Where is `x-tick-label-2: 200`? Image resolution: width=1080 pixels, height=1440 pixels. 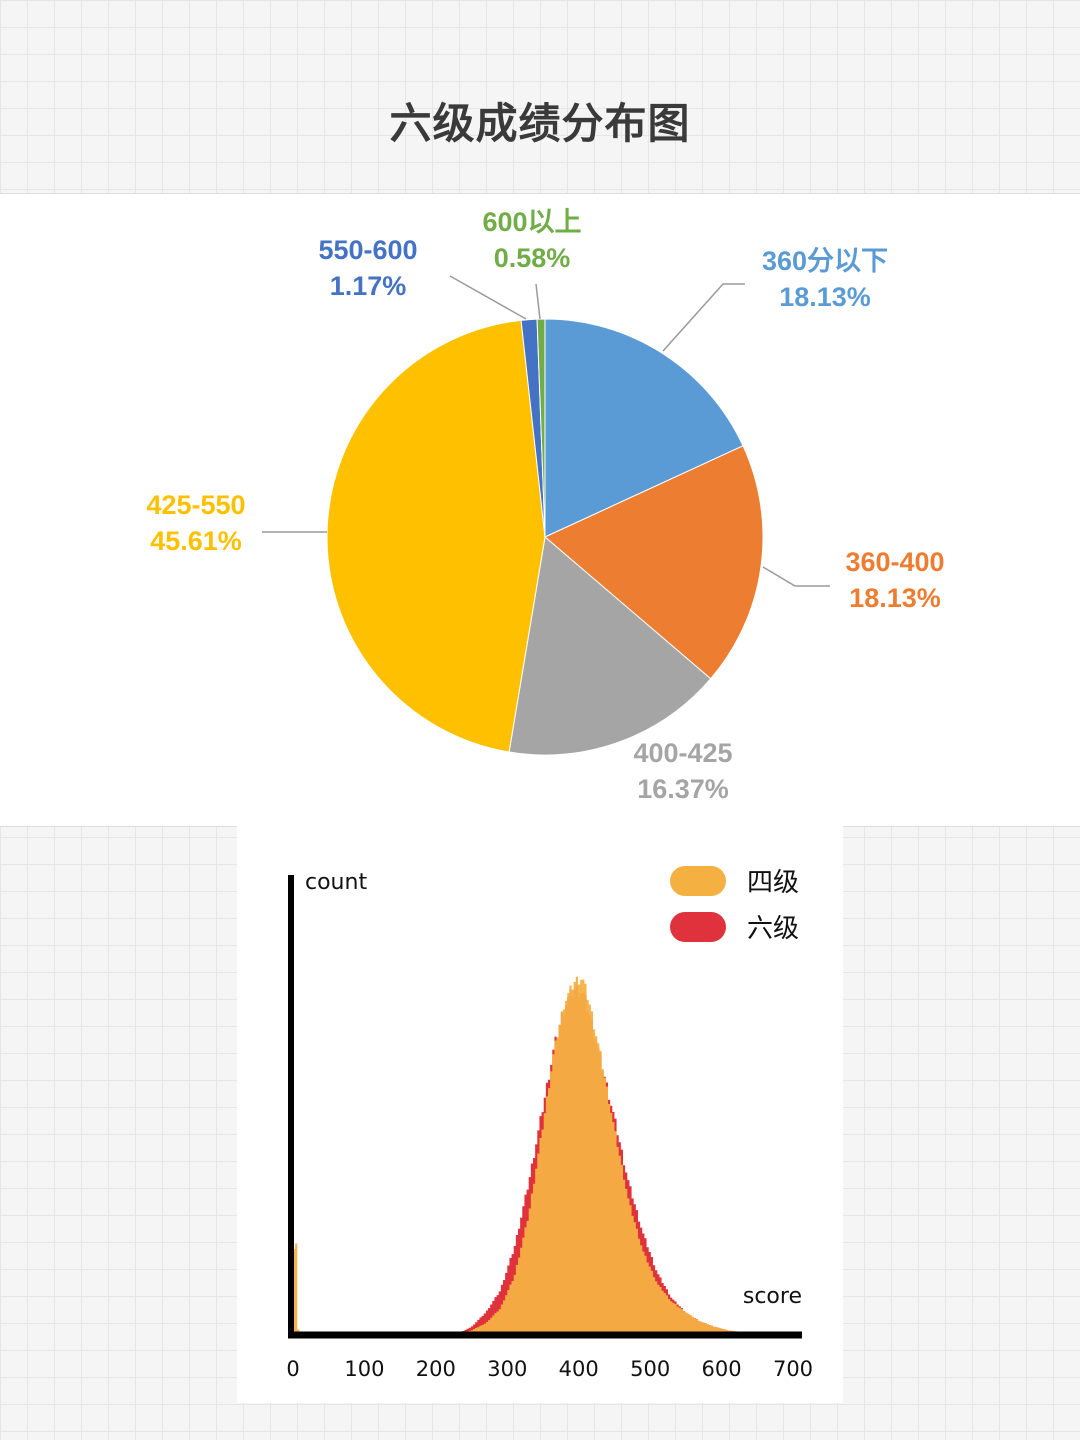 x-tick-label-2: 200 is located at coordinates (436, 1369).